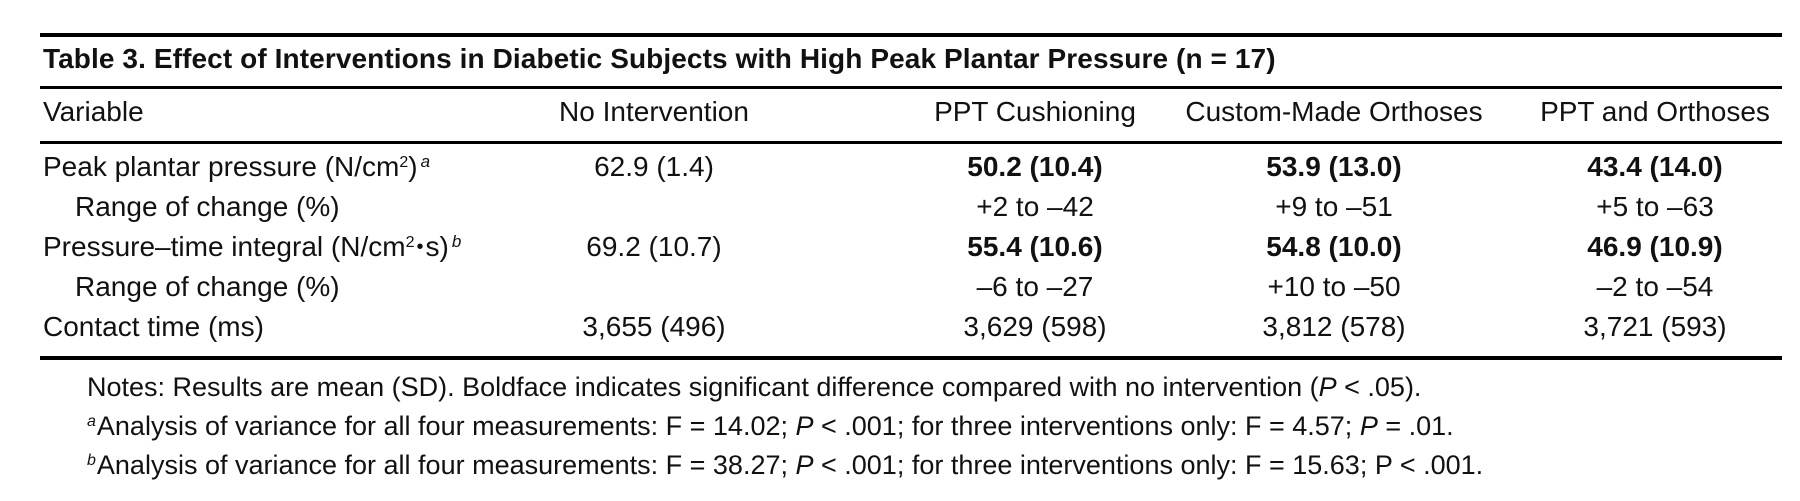 Image resolution: width=1800 pixels, height=501 pixels. What do you see at coordinates (1655, 111) in the screenshot?
I see `header-ppt-and-orthoses: PPT and Orthoses` at bounding box center [1655, 111].